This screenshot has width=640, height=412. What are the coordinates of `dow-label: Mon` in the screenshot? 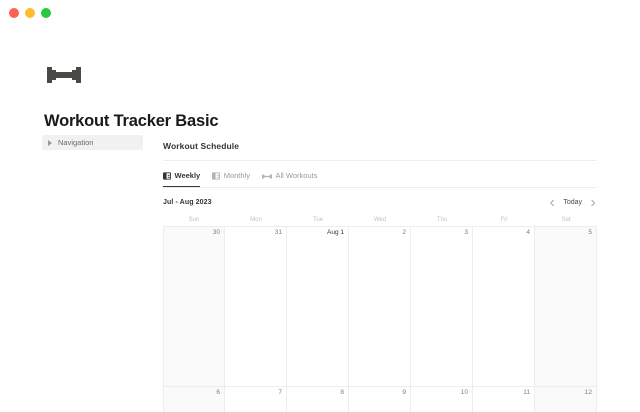 It's located at (256, 219).